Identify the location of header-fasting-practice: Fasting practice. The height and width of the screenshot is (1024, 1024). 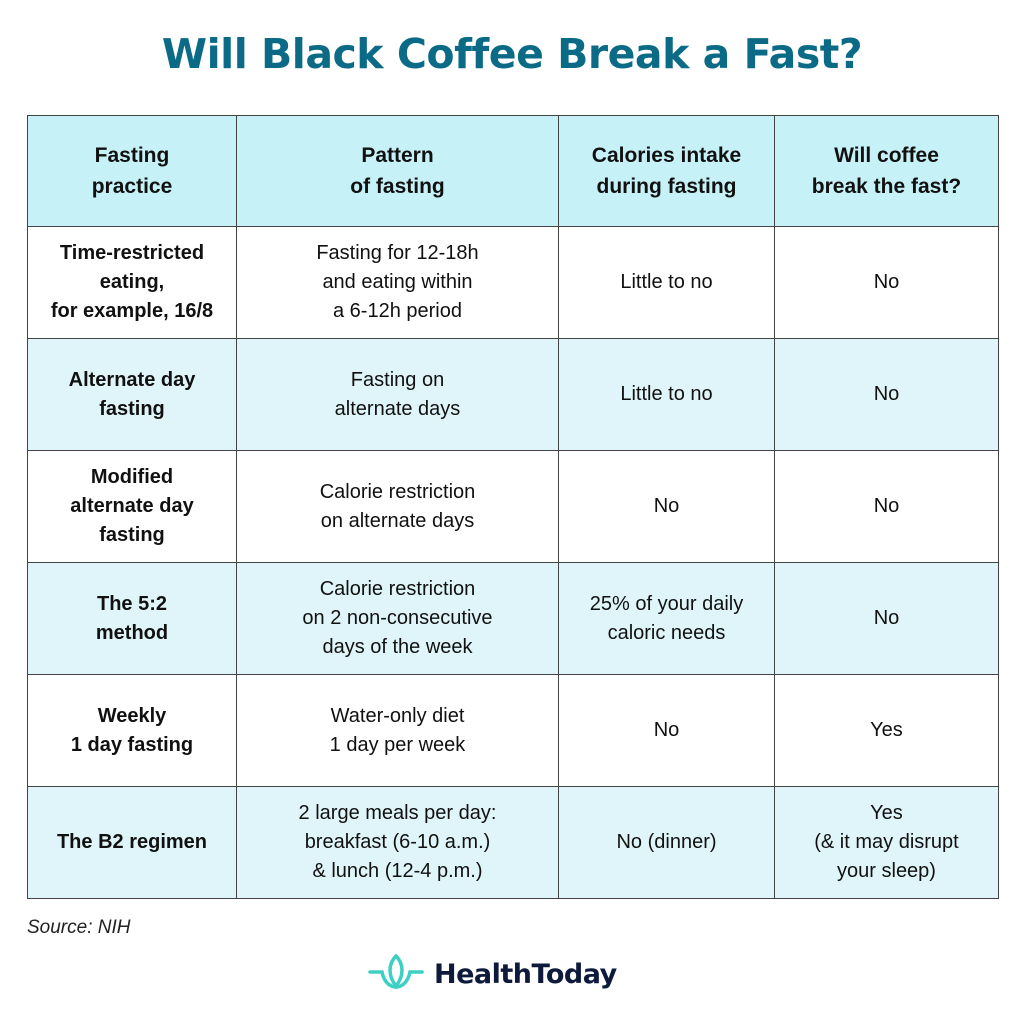
(132, 171).